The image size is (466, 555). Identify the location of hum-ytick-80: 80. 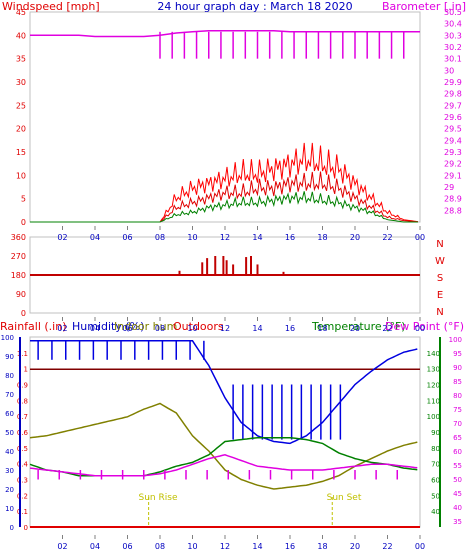
(9, 376).